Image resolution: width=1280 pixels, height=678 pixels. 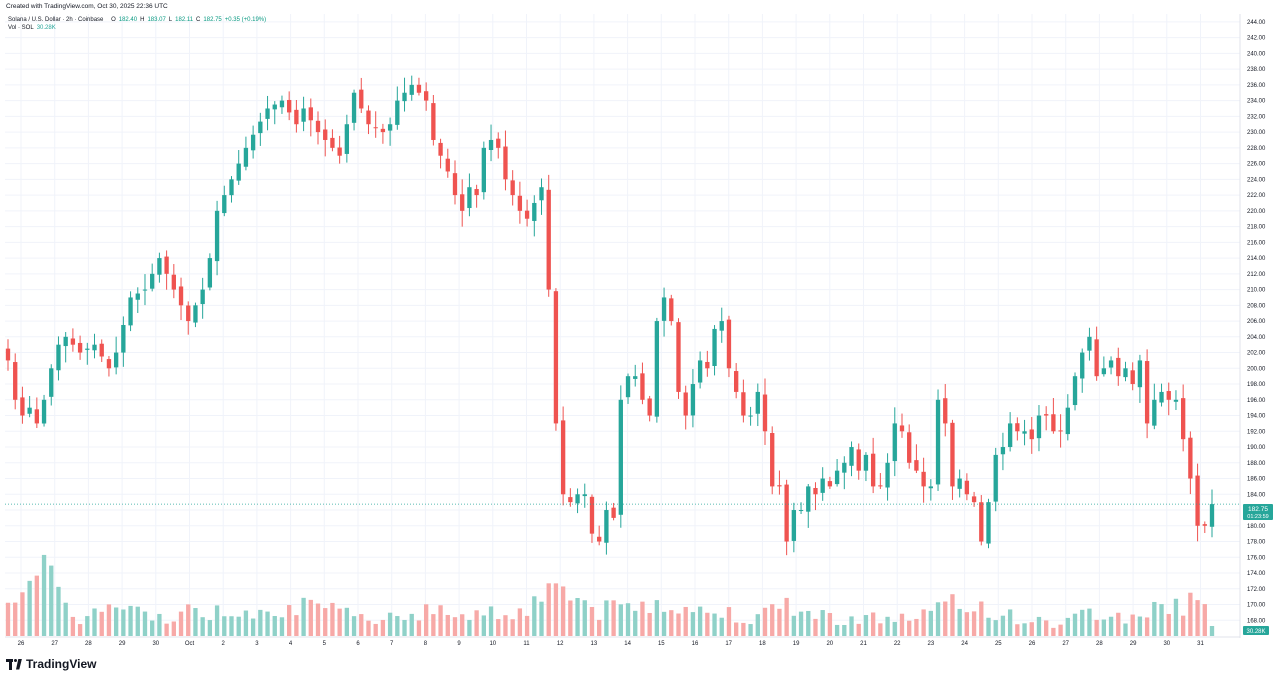 I want to click on x-tick-label: 25, so click(x=998, y=644).